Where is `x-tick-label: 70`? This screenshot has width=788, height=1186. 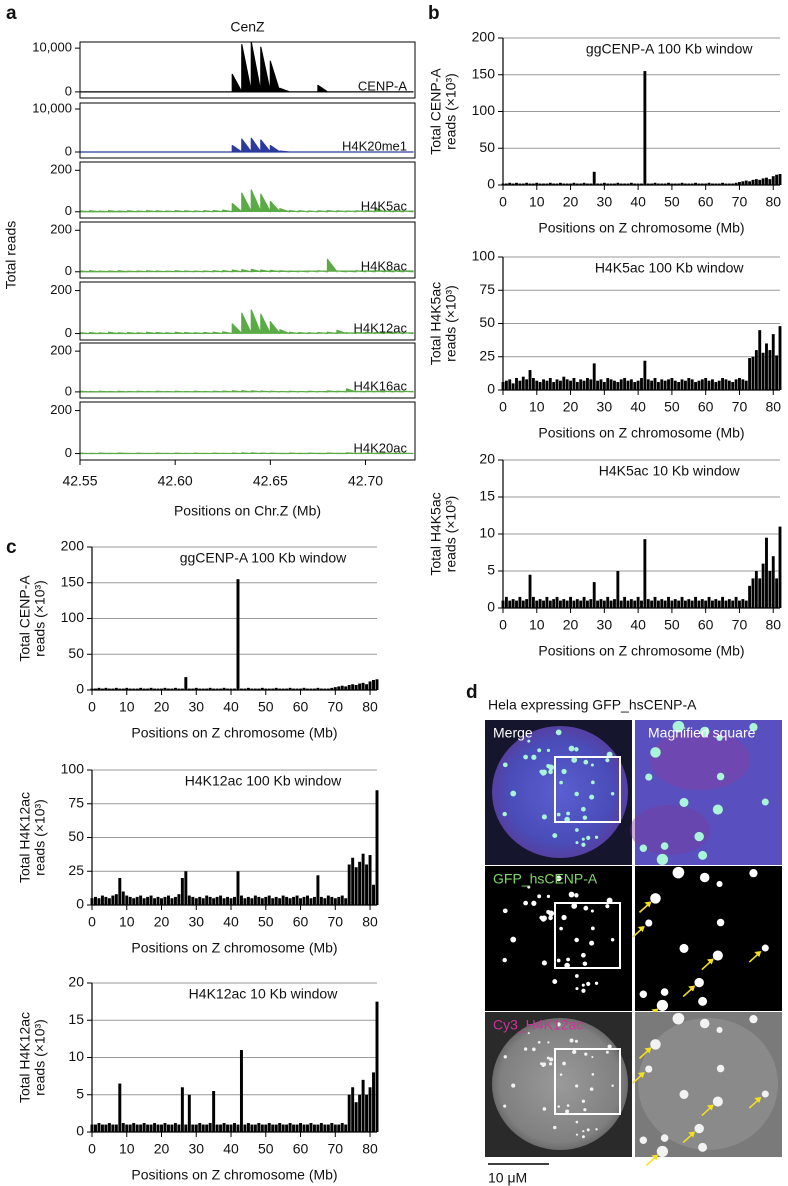
x-tick-label: 70 is located at coordinates (336, 707).